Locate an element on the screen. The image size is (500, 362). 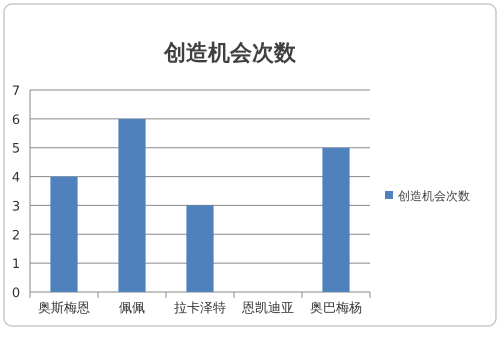
x-tick-label: 佩佩 is located at coordinates (132, 308).